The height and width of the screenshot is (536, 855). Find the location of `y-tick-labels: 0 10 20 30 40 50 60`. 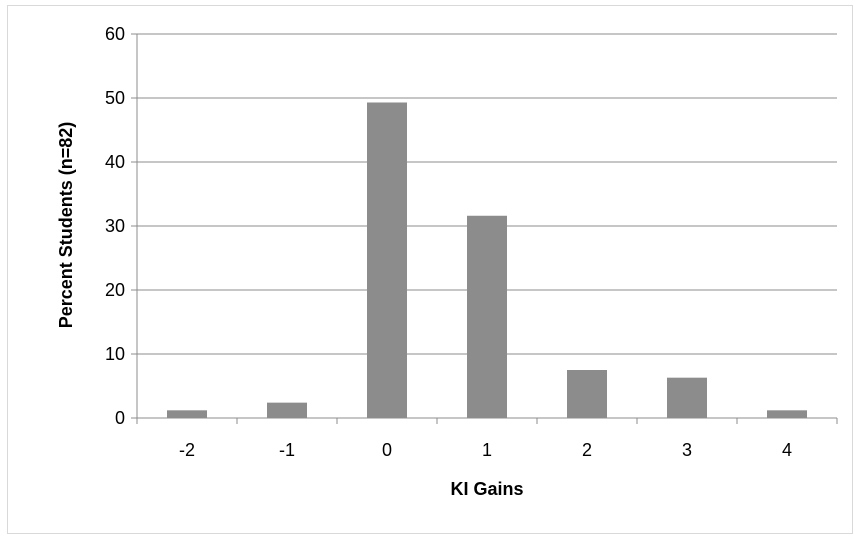

y-tick-labels: 0 10 20 30 40 50 60 is located at coordinates (115, 226).